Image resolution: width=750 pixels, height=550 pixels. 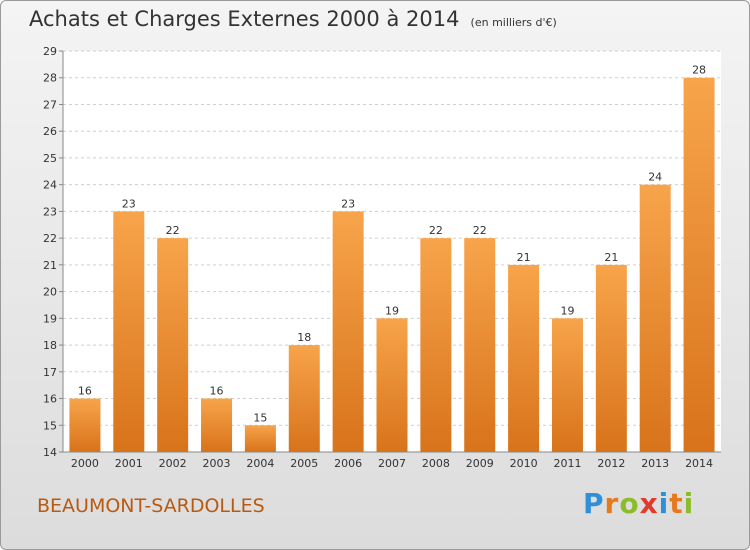 I want to click on y-tick-label: 20, so click(x=50, y=292).